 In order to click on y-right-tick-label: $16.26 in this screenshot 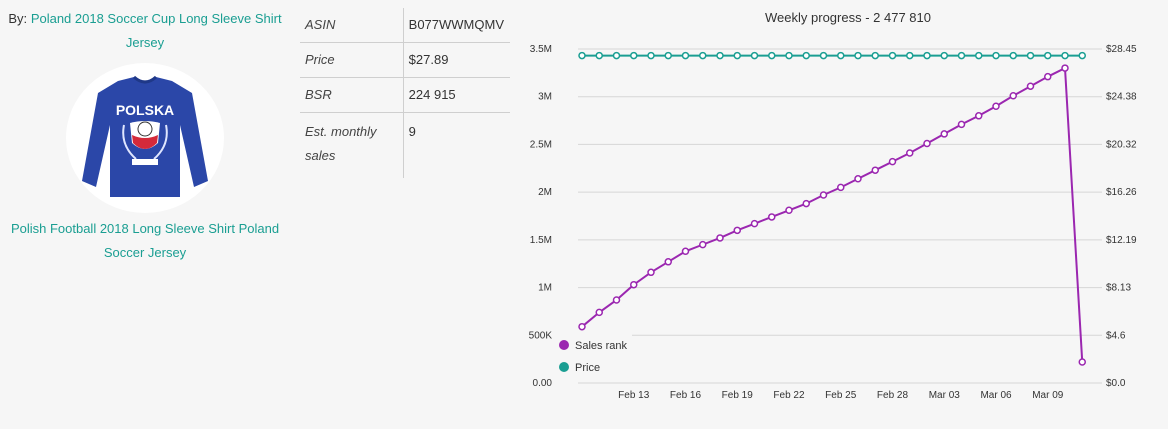, I will do `click(1121, 192)`.